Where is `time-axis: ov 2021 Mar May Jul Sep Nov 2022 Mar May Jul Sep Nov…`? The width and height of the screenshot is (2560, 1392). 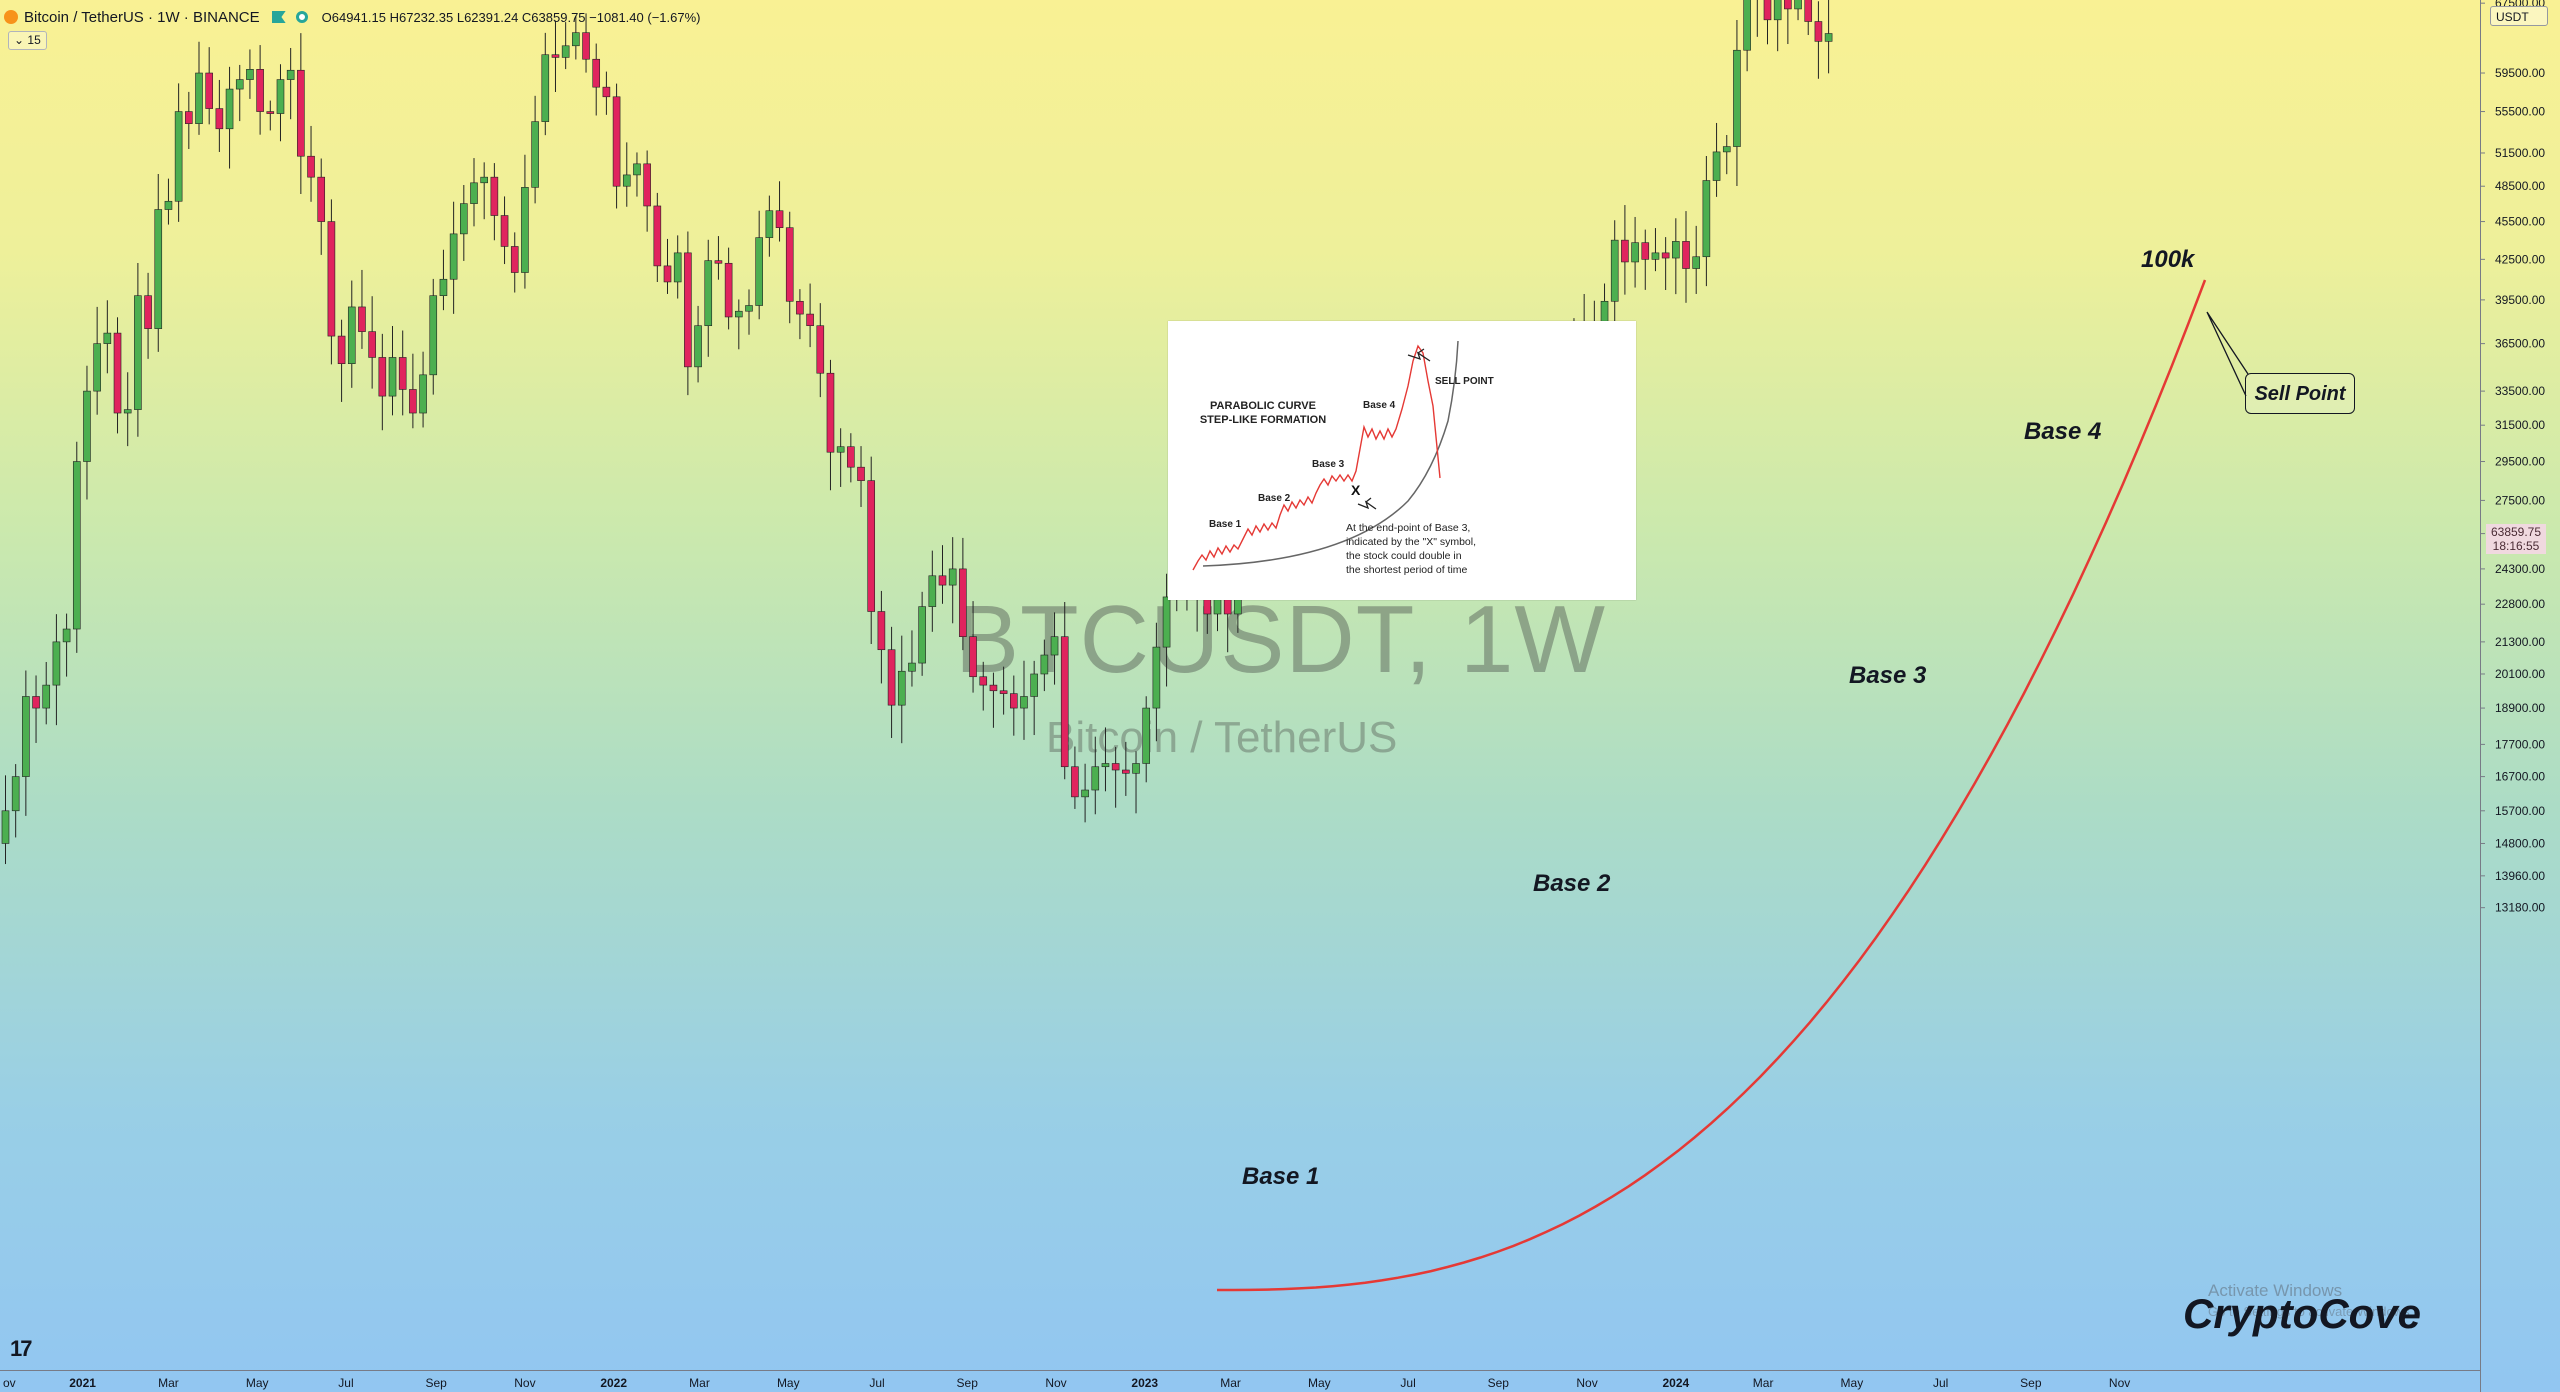
time-axis: ov 2021 Mar May Jul Sep Nov 2022 Mar May Jul Sep Nov… is located at coordinates (1240, 1381).